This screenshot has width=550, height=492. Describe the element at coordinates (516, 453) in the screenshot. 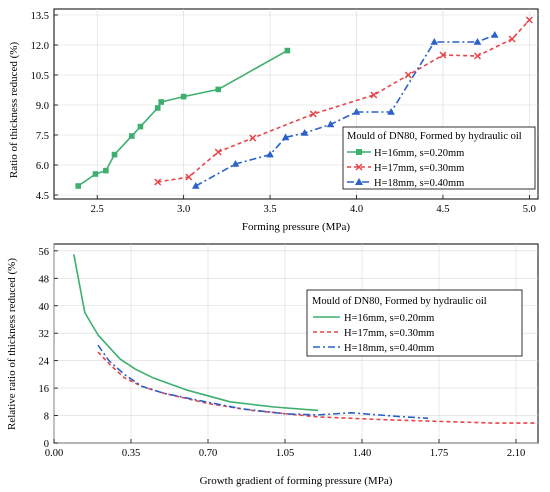

I see `x-tick-label: 2.10` at that location.